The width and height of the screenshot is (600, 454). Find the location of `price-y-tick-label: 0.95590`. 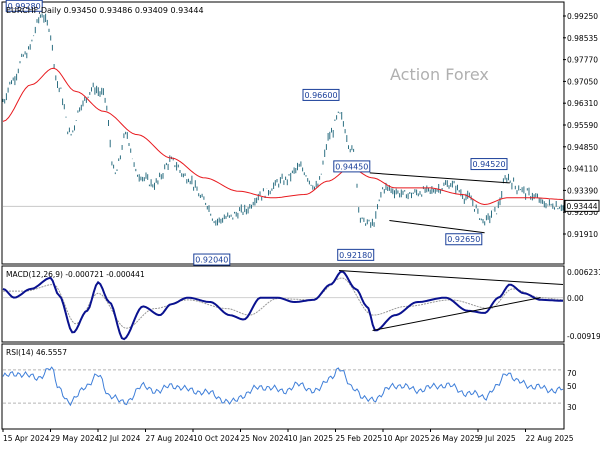

price-y-tick-label: 0.95590 is located at coordinates (582, 125).